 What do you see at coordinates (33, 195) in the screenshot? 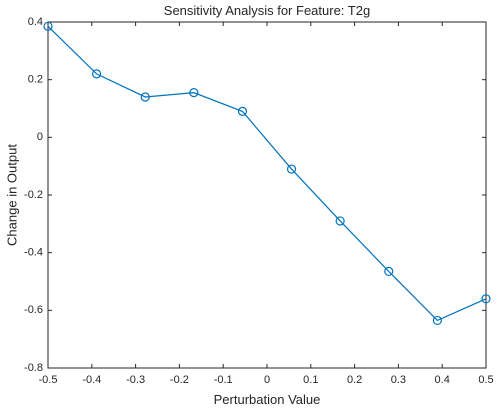
I see `y-tick-label: -0.2` at bounding box center [33, 195].